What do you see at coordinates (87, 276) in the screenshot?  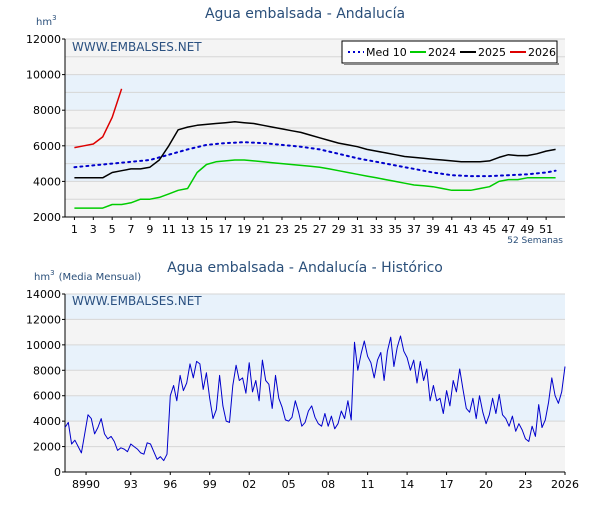 I see `history-unit-label: hm3 (Media Mensual)` at bounding box center [87, 276].